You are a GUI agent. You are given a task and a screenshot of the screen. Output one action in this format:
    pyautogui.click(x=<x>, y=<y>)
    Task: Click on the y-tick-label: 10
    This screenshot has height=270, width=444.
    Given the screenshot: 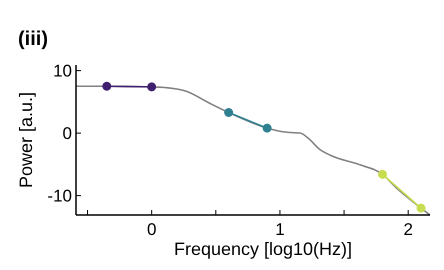 What is the action you would take?
    pyautogui.click(x=62, y=71)
    